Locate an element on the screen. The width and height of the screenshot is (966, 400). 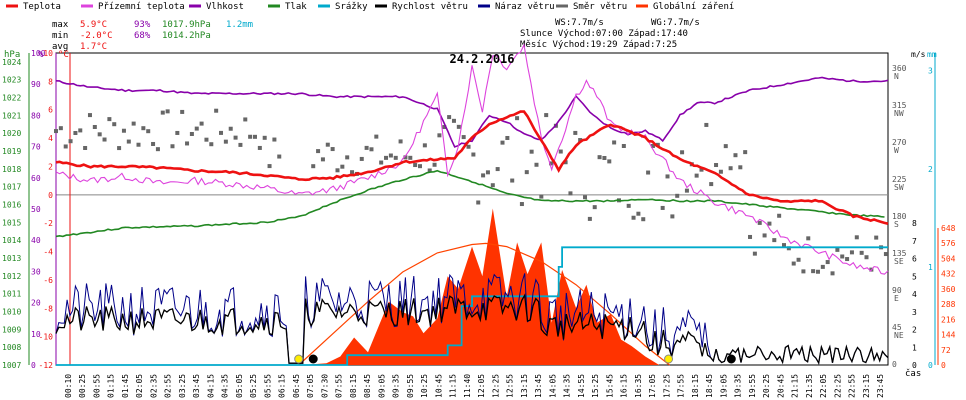
stats-min-label: min is located at coordinates (60, 36).